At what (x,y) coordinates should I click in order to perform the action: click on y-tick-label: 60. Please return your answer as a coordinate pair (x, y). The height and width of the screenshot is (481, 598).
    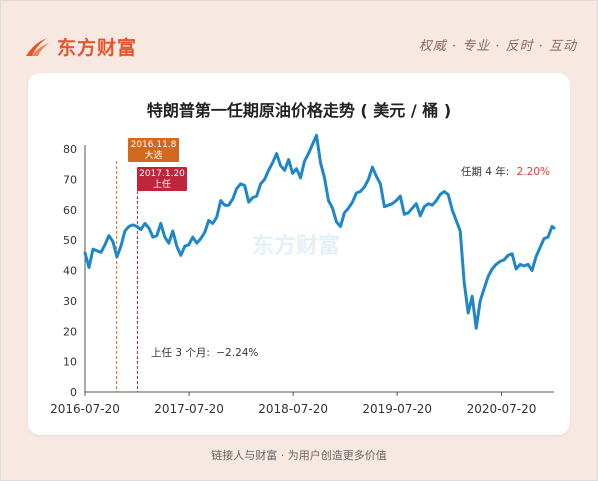
    Looking at the image, I should click on (70, 210).